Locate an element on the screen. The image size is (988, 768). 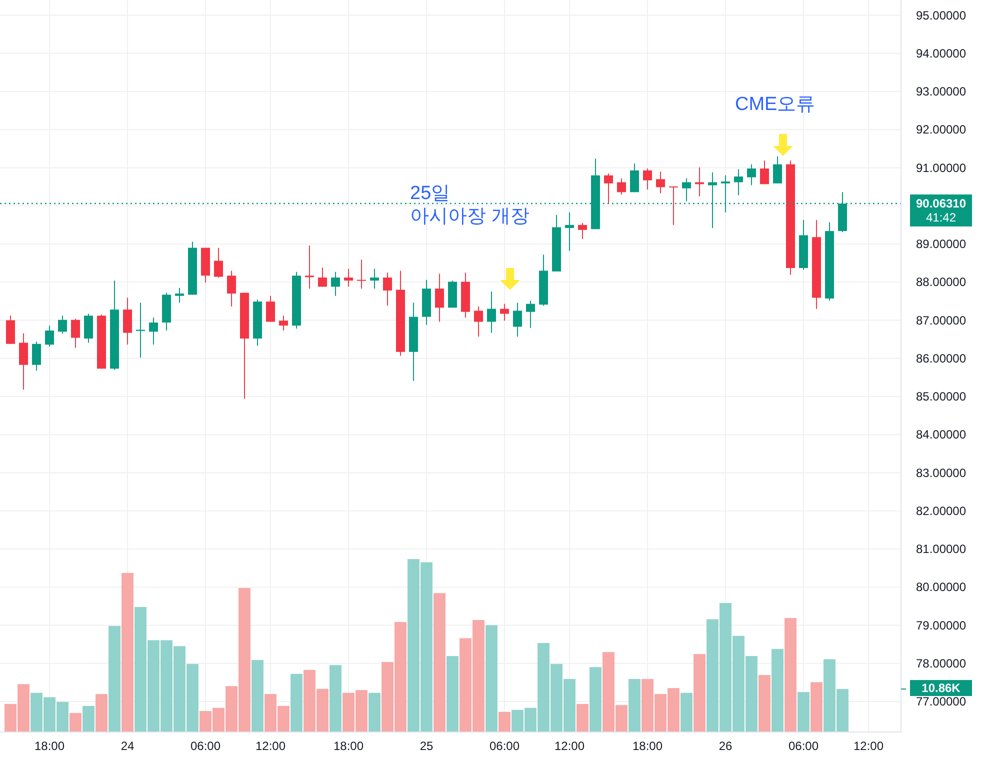
annotation: CME오류 is located at coordinates (775, 104).